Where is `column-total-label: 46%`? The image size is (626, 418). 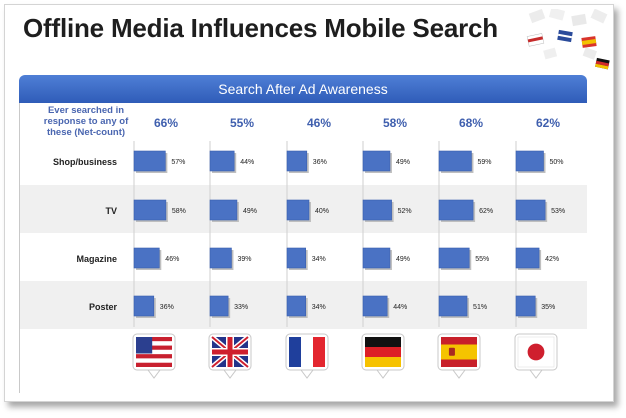
column-total-label: 46% is located at coordinates (319, 123).